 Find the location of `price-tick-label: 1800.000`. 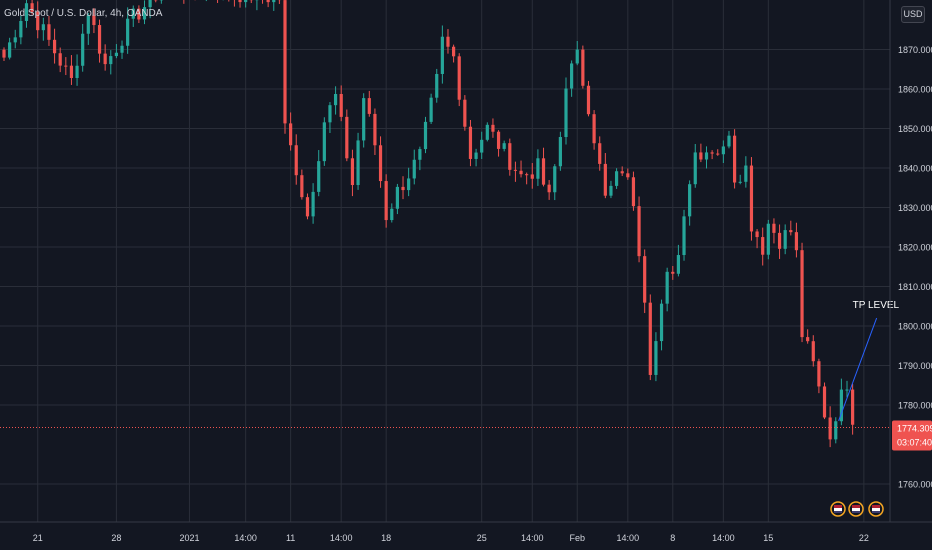

price-tick-label: 1800.000 is located at coordinates (915, 327).